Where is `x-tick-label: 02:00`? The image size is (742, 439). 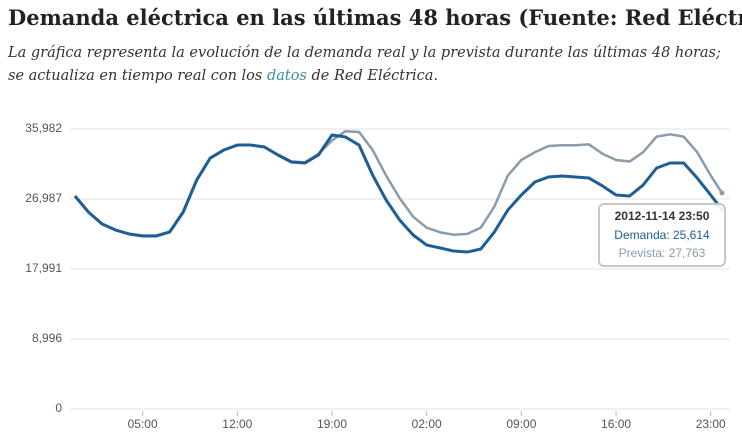
x-tick-label: 02:00 is located at coordinates (427, 424).